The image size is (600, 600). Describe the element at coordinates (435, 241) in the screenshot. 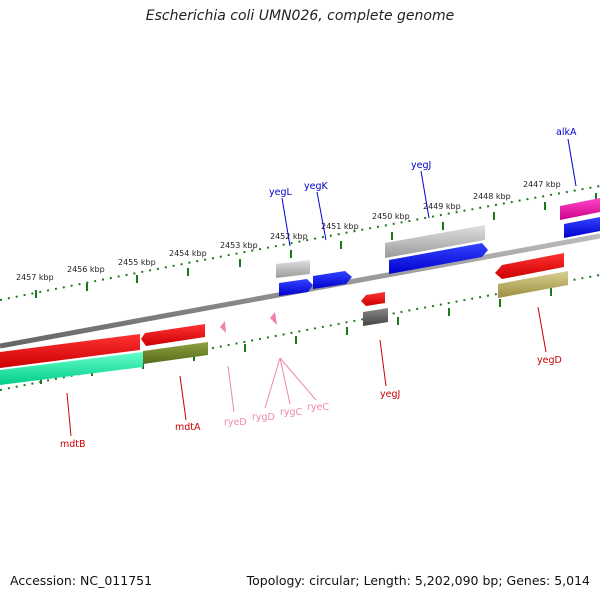

I see `gene-yegJ-top-grey` at that location.